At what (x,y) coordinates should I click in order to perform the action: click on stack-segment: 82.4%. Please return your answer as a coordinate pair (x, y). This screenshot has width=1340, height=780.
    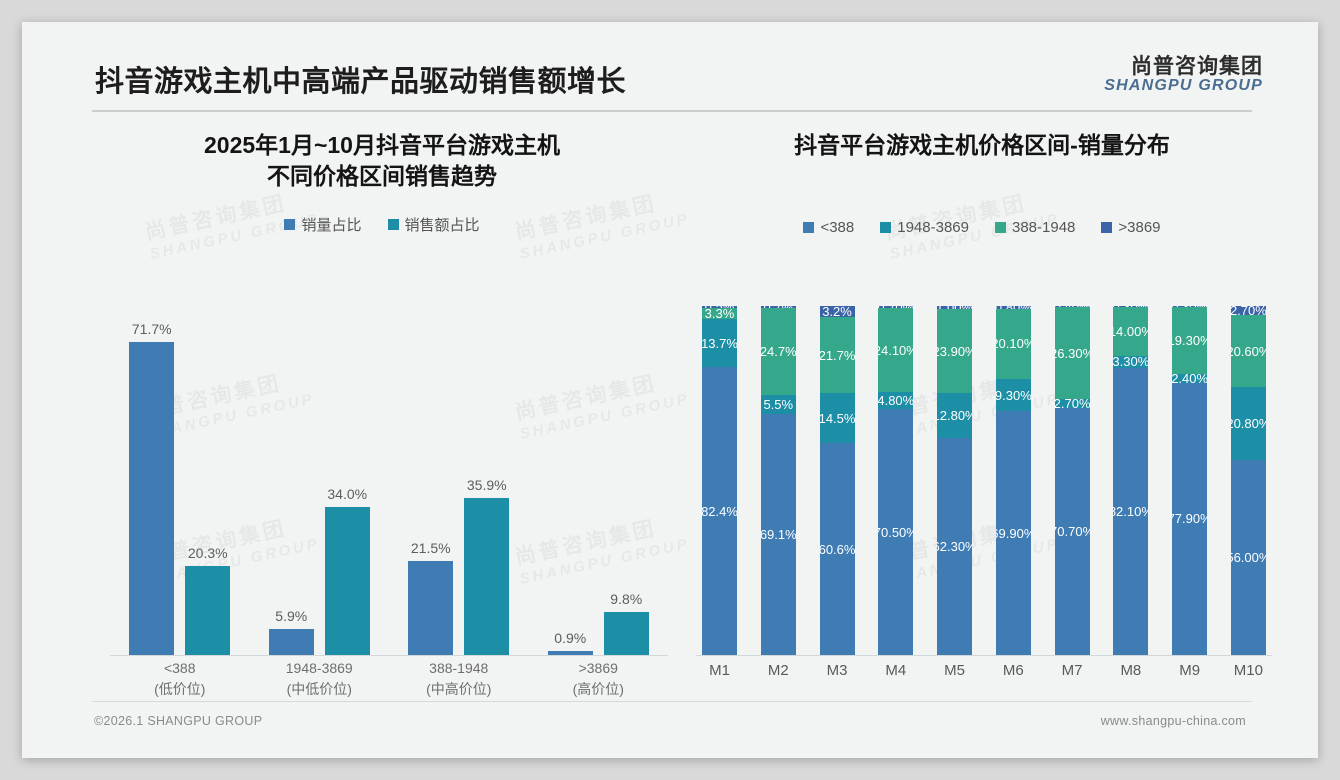
    Looking at the image, I should click on (719, 511).